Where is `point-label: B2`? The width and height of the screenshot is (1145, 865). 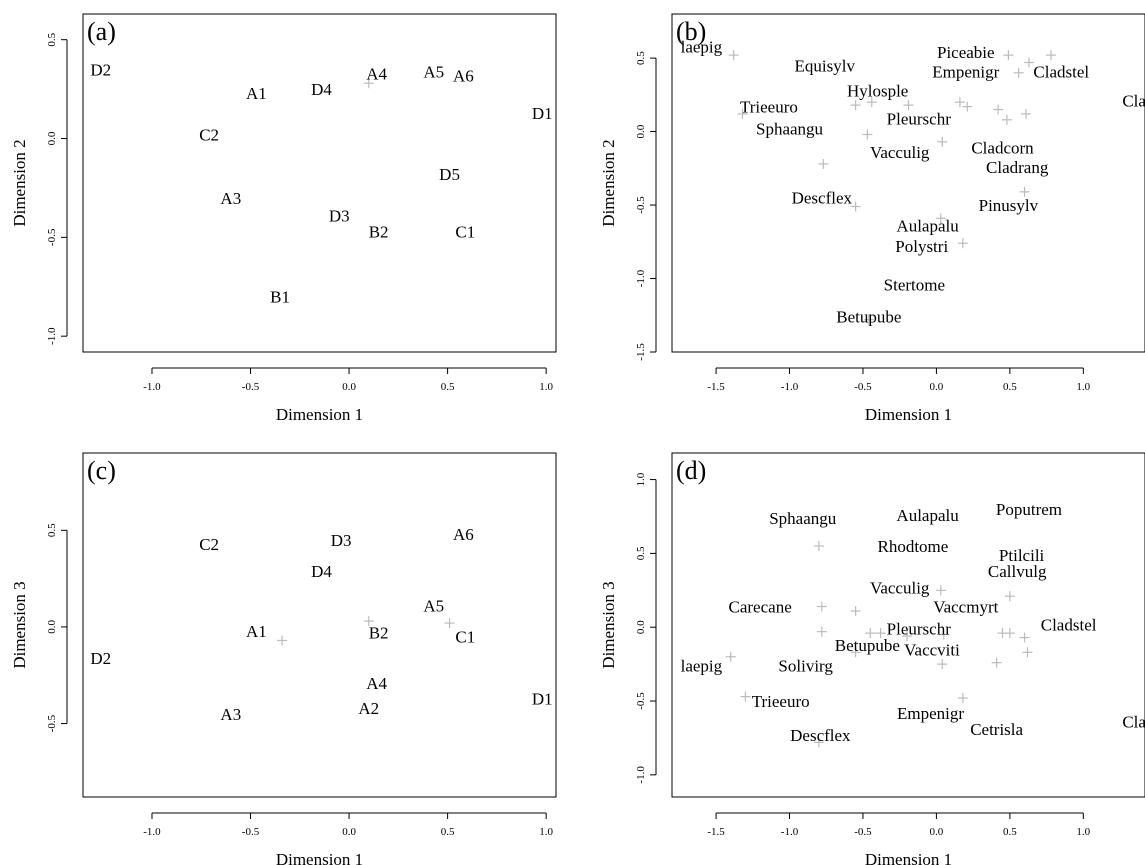 point-label: B2 is located at coordinates (379, 231).